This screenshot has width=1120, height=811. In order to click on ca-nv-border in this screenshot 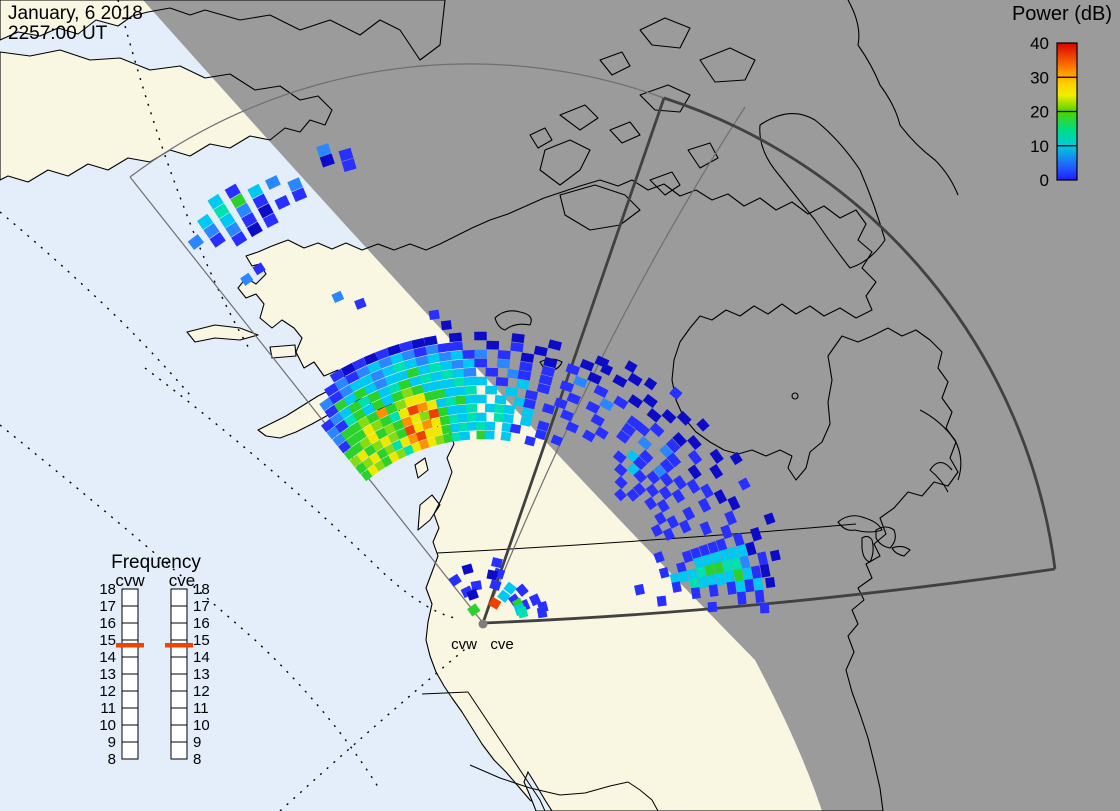, I will do `click(506, 751)`.